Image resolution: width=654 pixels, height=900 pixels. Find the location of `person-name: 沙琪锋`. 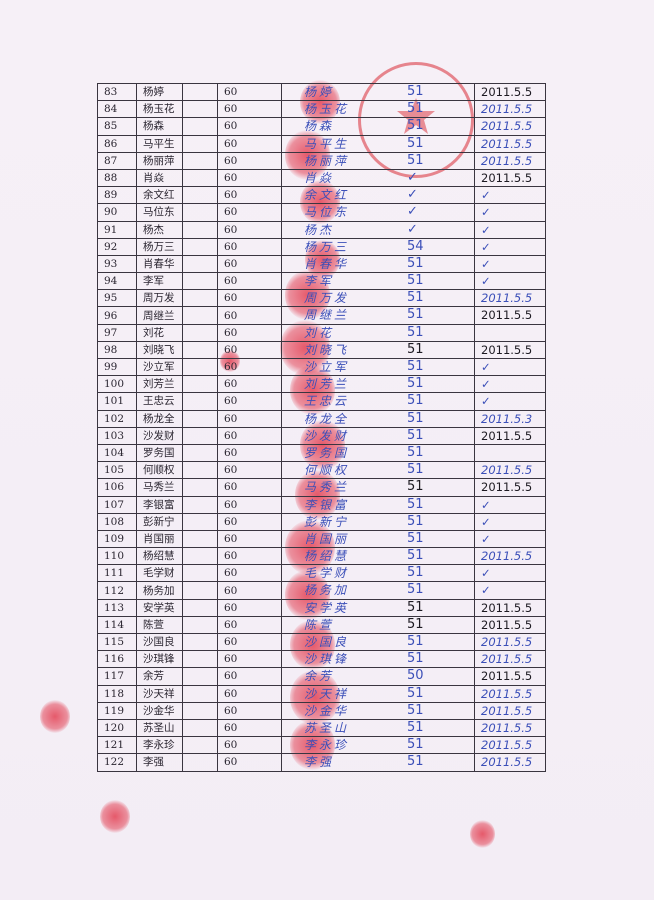

person-name: 沙琪锋 is located at coordinates (159, 659).